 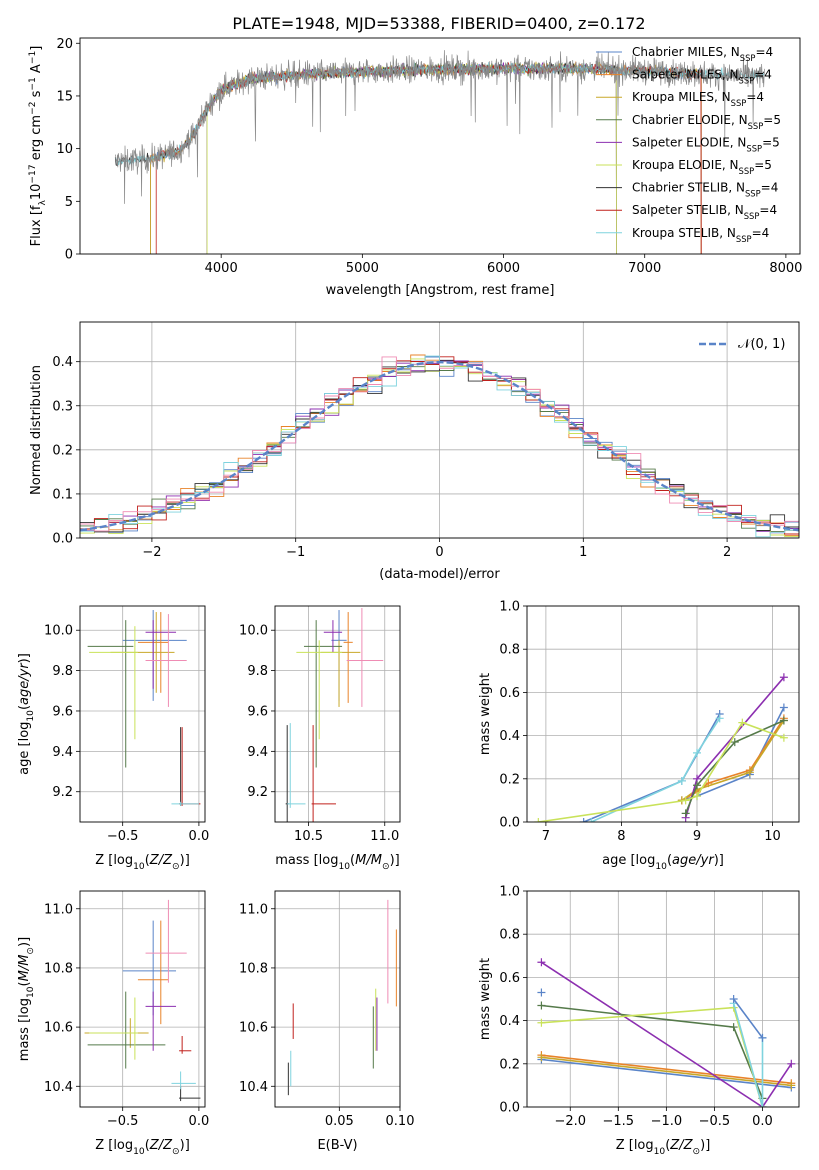 I want to click on grid, so click(x=663, y=999).